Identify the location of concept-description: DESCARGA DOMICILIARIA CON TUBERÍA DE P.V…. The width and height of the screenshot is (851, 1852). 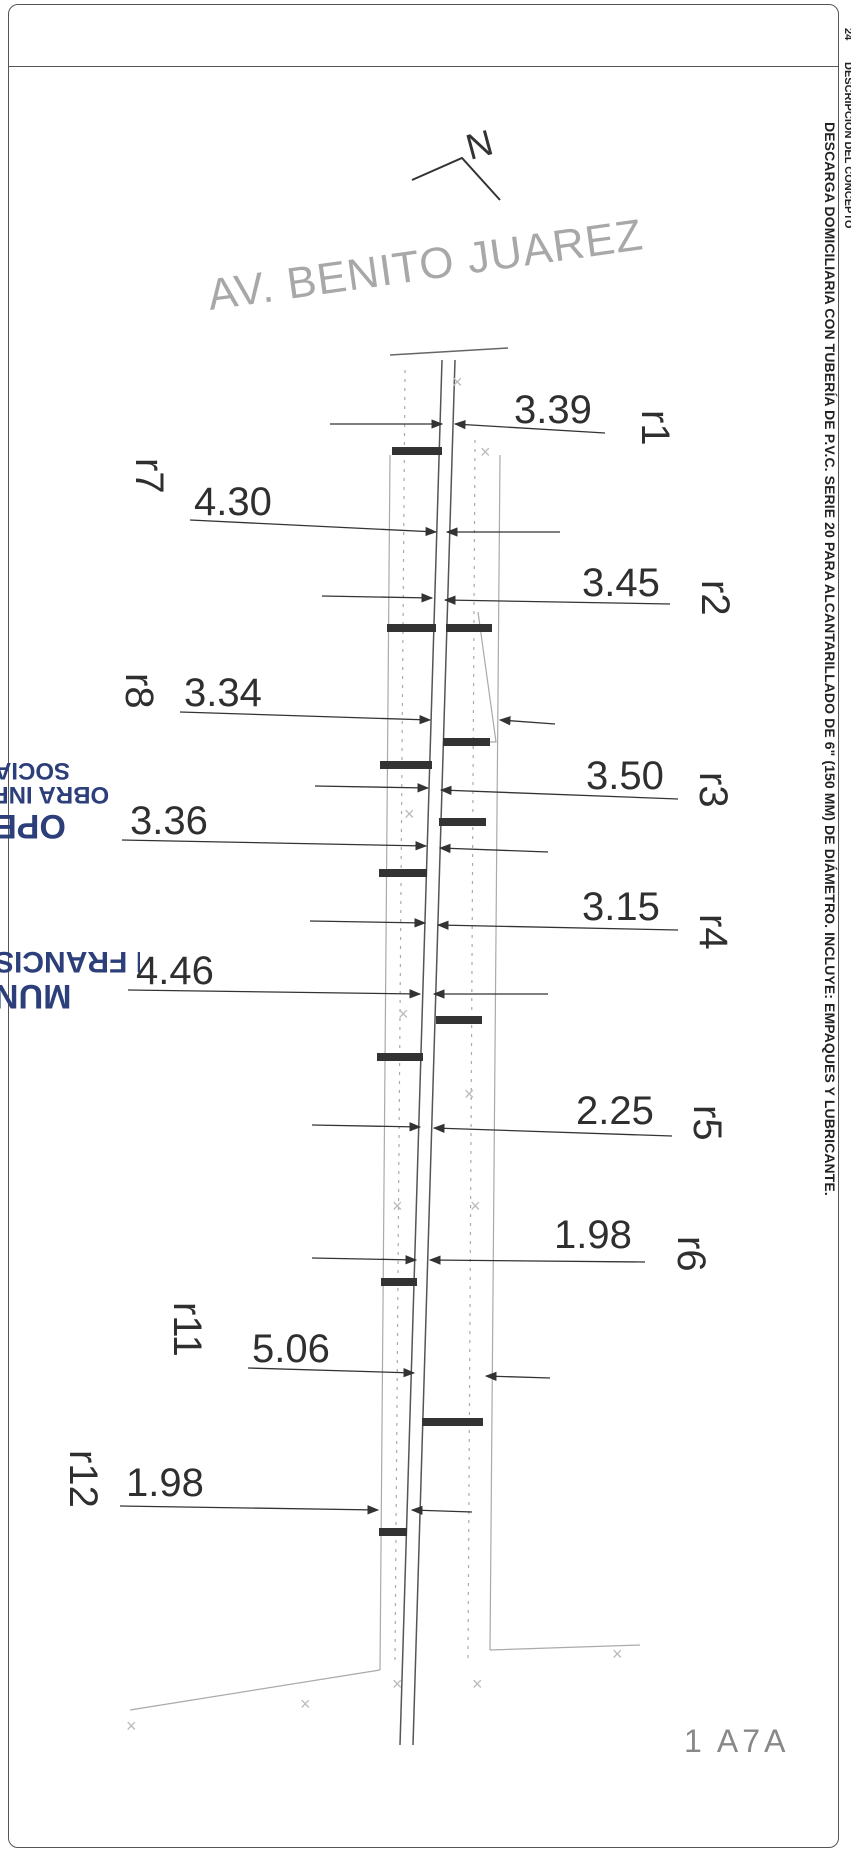
(830, 659).